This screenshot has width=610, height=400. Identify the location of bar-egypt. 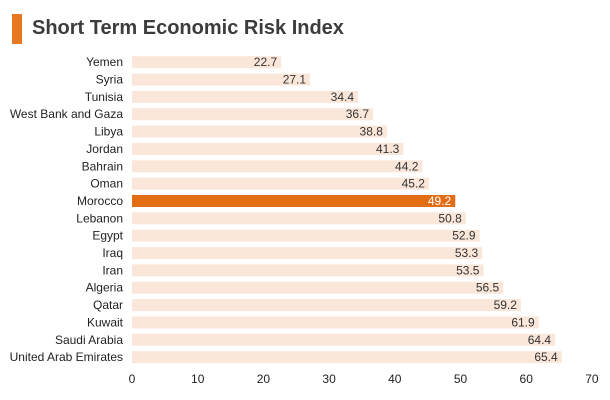
(306, 235).